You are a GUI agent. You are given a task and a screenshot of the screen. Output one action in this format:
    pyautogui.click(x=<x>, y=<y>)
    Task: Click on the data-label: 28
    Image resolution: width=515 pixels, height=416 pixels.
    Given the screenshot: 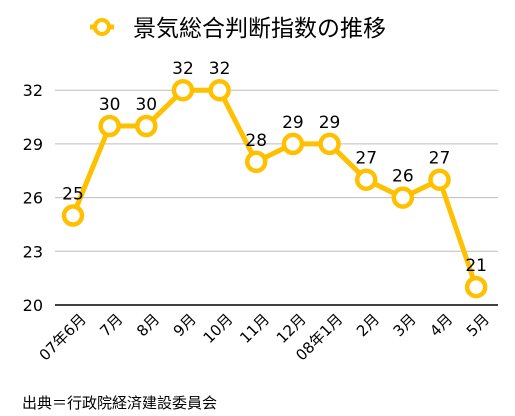 What is the action you would take?
    pyautogui.click(x=256, y=141)
    